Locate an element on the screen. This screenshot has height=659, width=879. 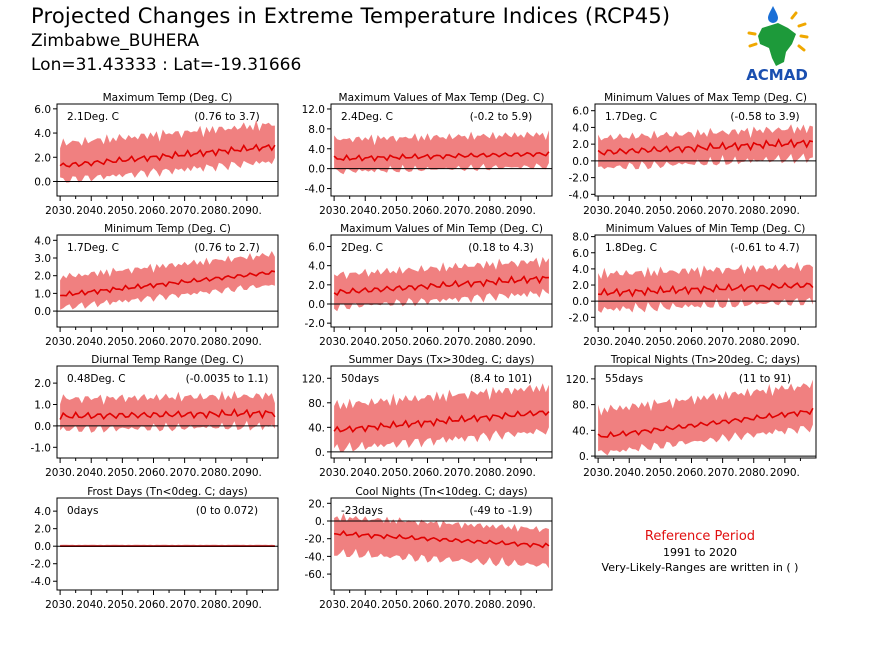
panel-title: Maximum Values of Min Temp (Deg. C) is located at coordinates (441, 229).